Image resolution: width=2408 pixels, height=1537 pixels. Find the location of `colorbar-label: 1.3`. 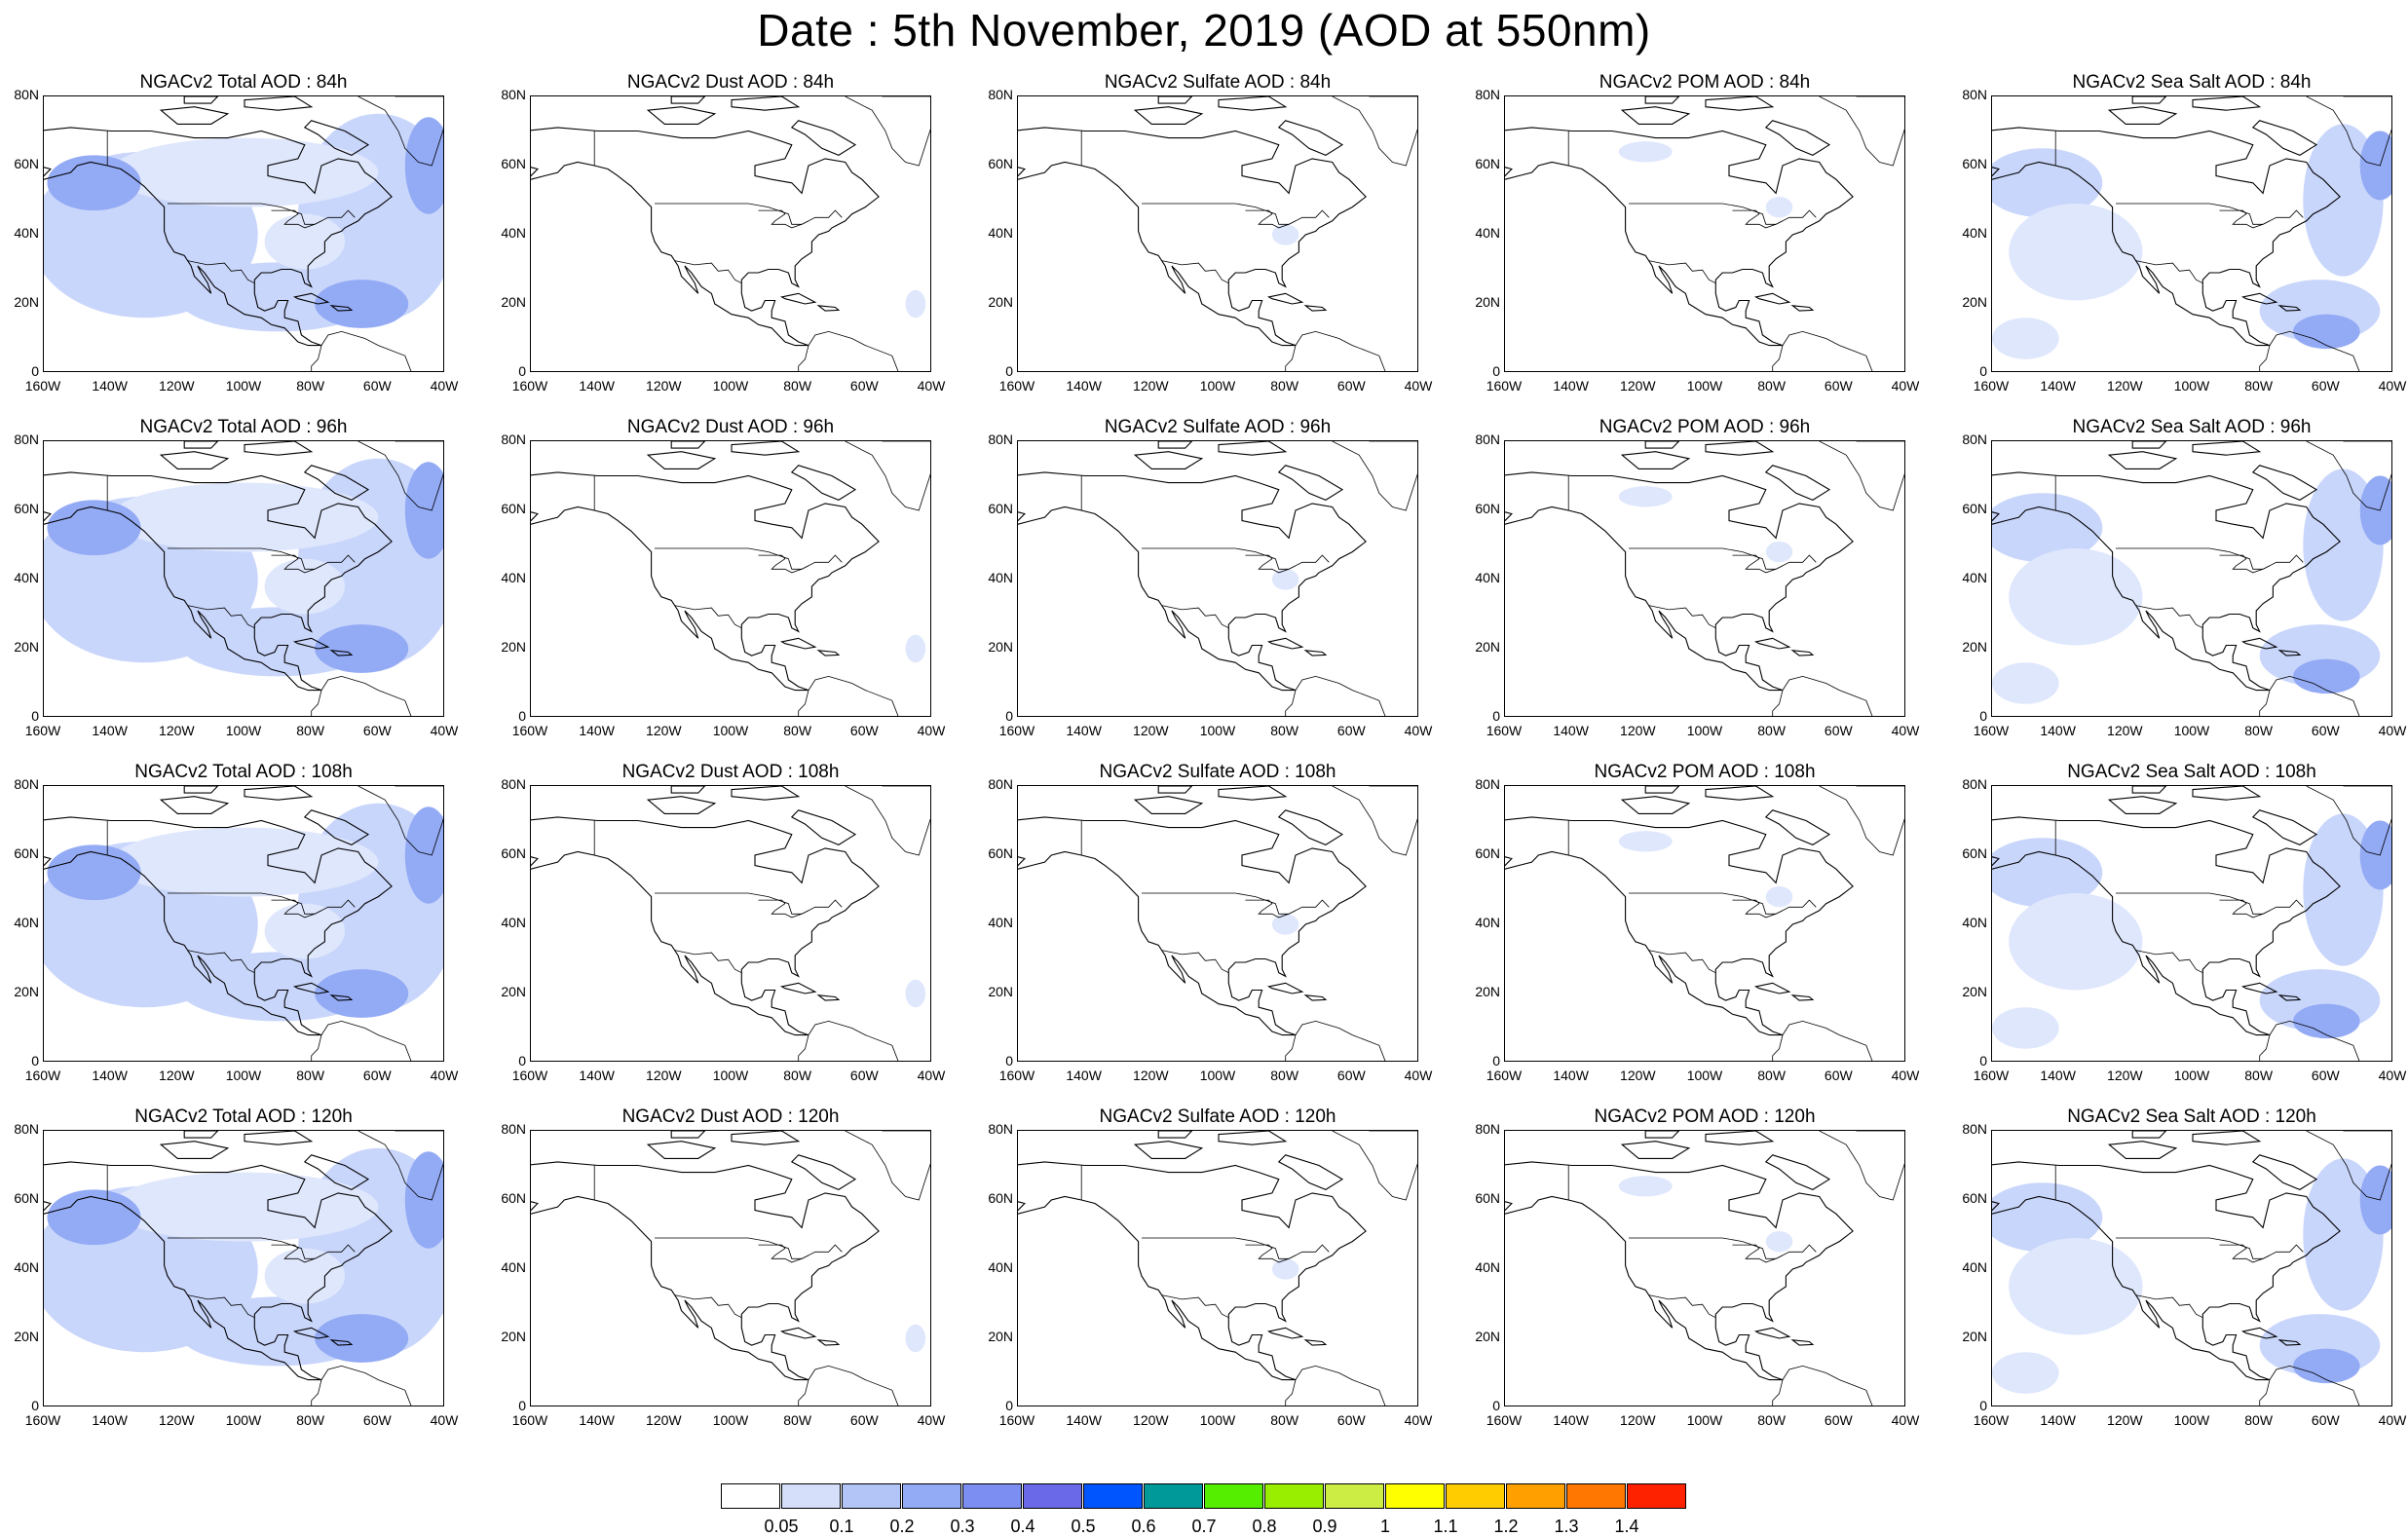

colorbar-label: 1.3 is located at coordinates (1566, 1526).